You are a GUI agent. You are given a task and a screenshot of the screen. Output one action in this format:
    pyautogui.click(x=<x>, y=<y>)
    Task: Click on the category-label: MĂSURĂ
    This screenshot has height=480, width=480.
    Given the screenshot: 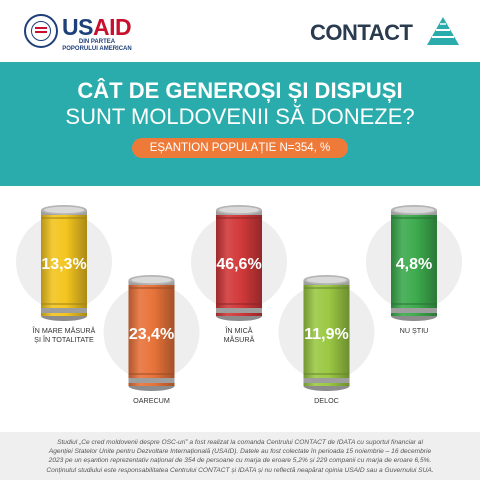 What is the action you would take?
    pyautogui.click(x=239, y=339)
    